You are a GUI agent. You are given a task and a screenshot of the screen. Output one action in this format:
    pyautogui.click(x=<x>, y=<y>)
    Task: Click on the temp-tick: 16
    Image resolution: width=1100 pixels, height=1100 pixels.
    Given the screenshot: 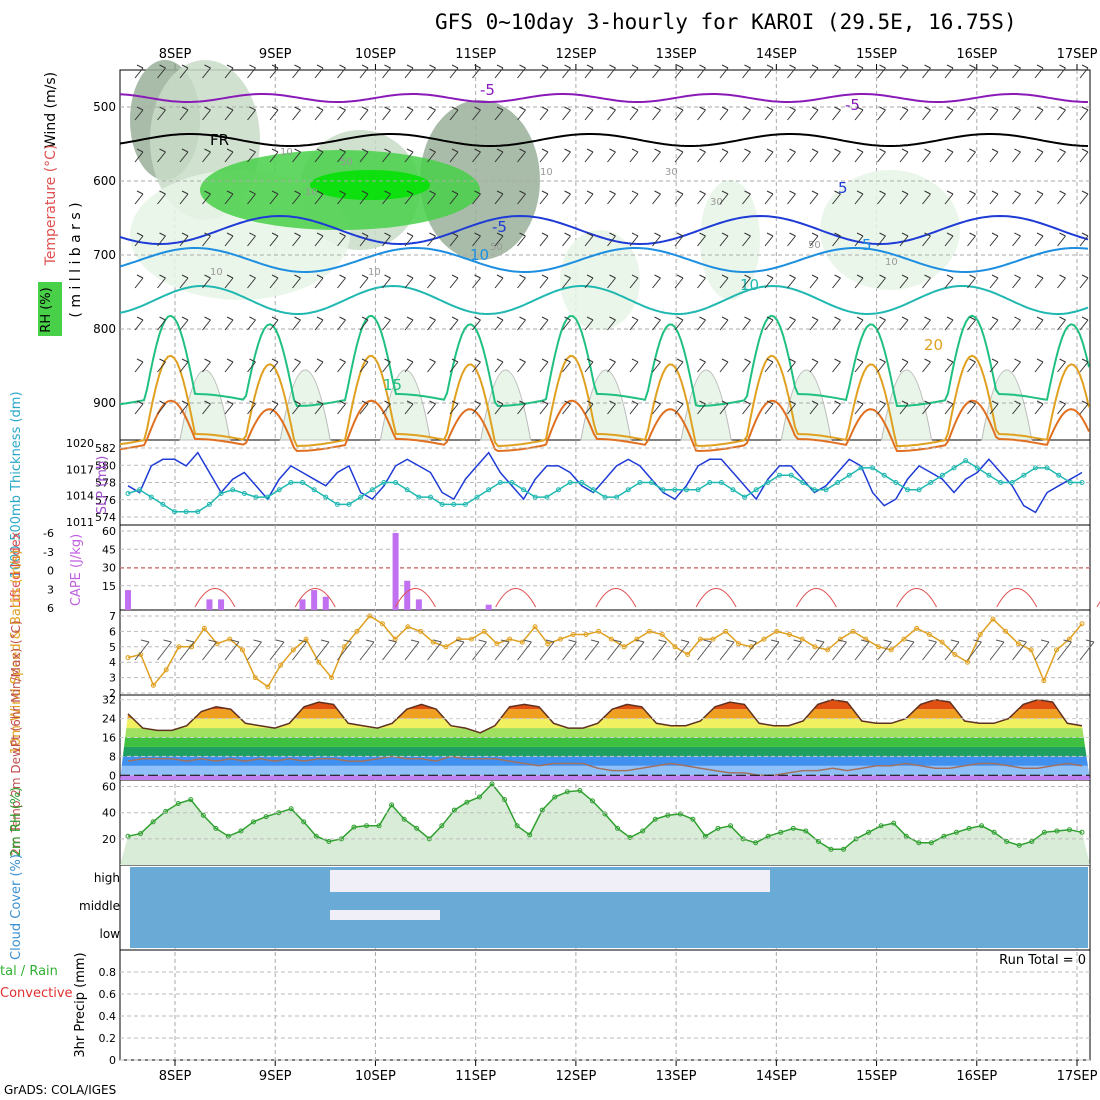 What is the action you would take?
    pyautogui.click(x=109, y=738)
    